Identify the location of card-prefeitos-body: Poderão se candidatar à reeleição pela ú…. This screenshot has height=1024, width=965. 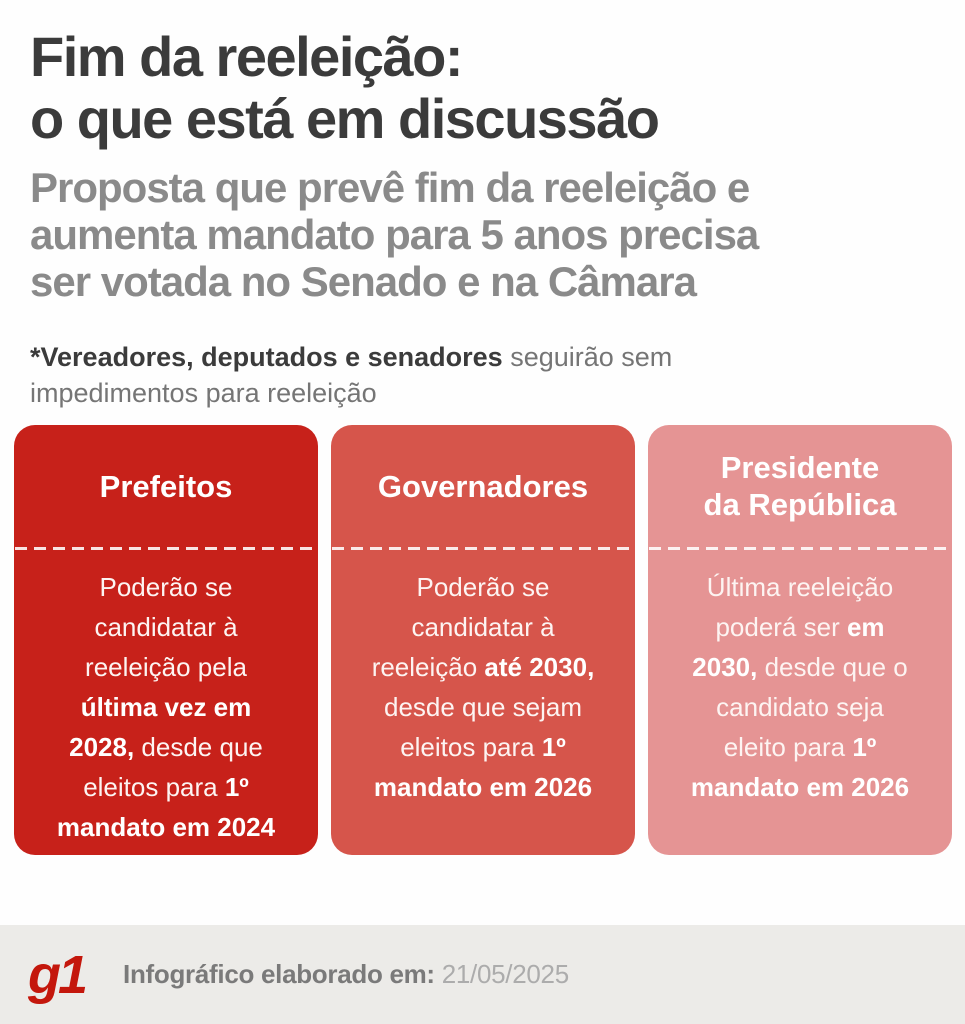
(166, 707).